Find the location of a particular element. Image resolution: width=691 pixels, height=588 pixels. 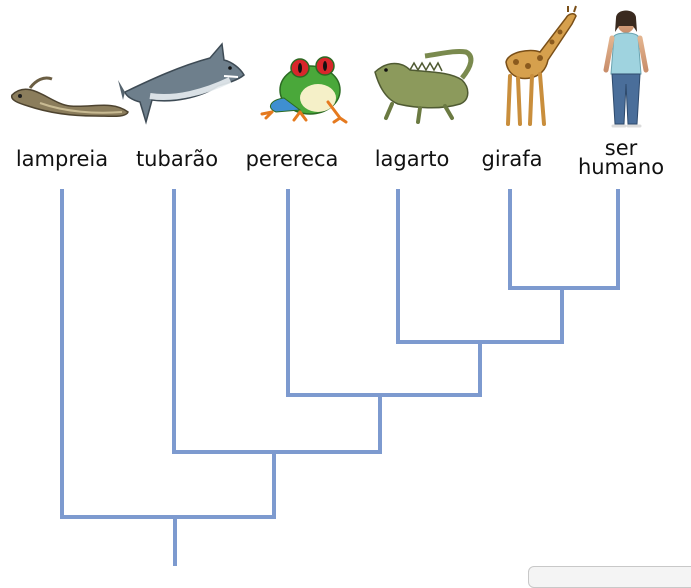

label-ser-humano-line1: ser is located at coordinates (621, 148).